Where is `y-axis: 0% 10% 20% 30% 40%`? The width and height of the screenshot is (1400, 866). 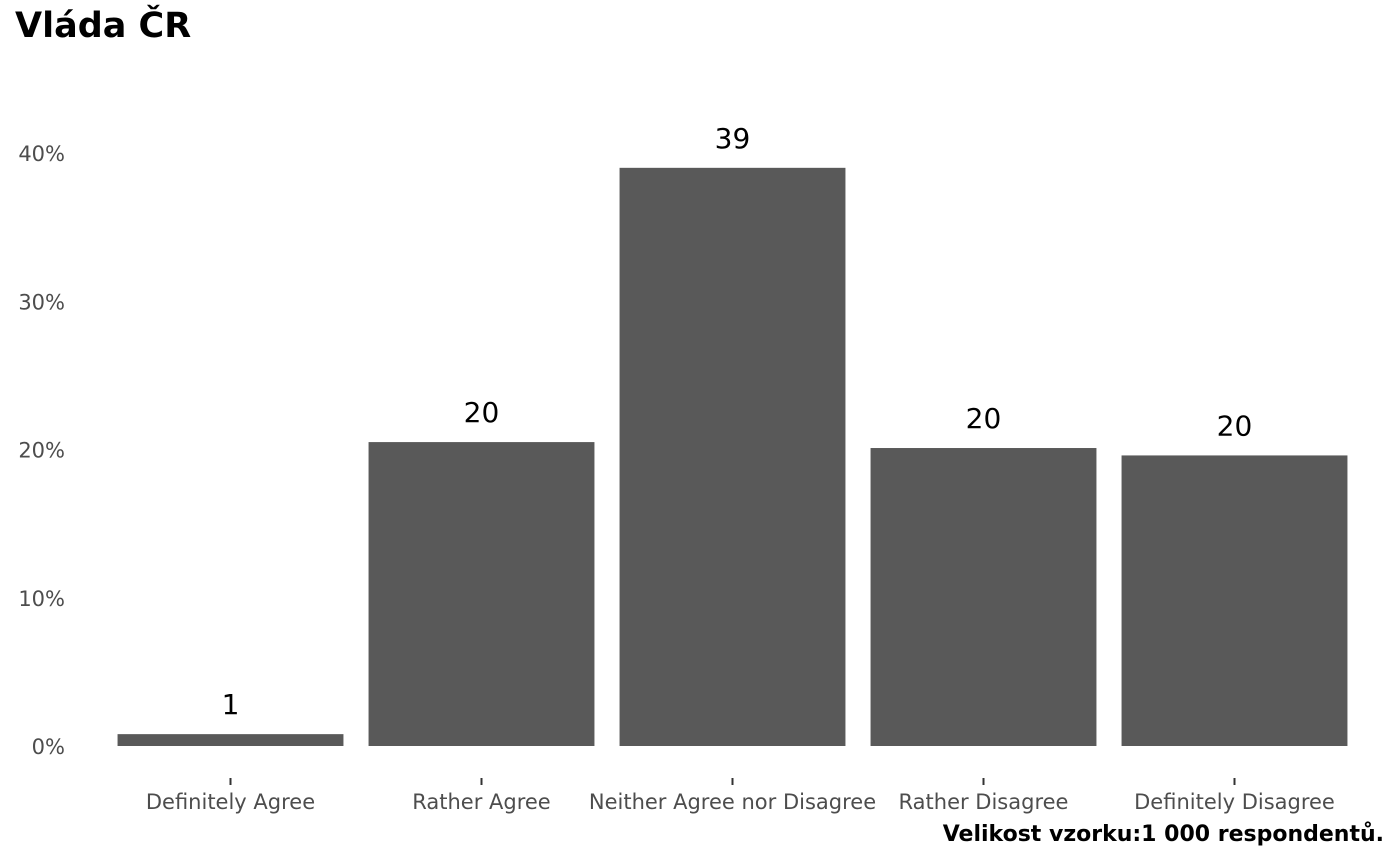
y-axis: 0% 10% 20% 30% 40% is located at coordinates (41, 450).